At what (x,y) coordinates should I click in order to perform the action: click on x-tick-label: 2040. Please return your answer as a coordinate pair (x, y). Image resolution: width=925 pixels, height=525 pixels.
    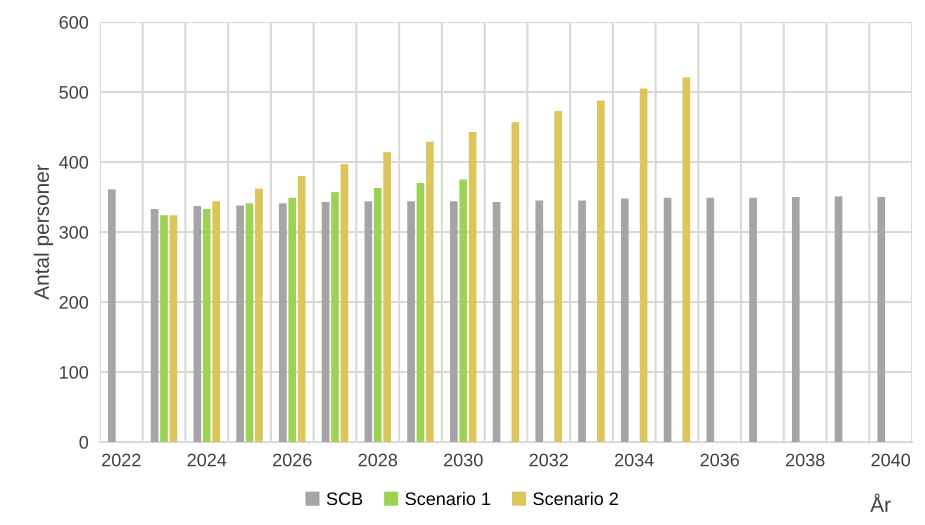
    Looking at the image, I should click on (891, 460).